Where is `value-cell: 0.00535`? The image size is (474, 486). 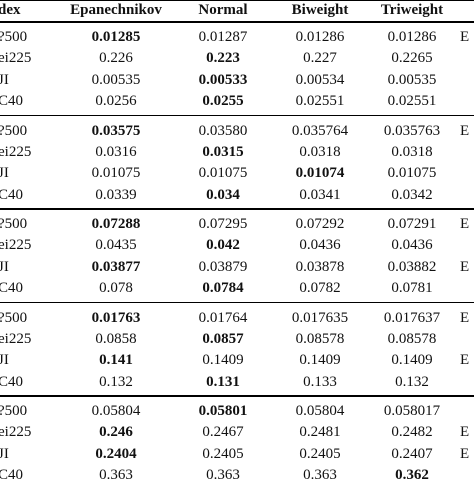
value-cell: 0.00535 is located at coordinates (116, 80).